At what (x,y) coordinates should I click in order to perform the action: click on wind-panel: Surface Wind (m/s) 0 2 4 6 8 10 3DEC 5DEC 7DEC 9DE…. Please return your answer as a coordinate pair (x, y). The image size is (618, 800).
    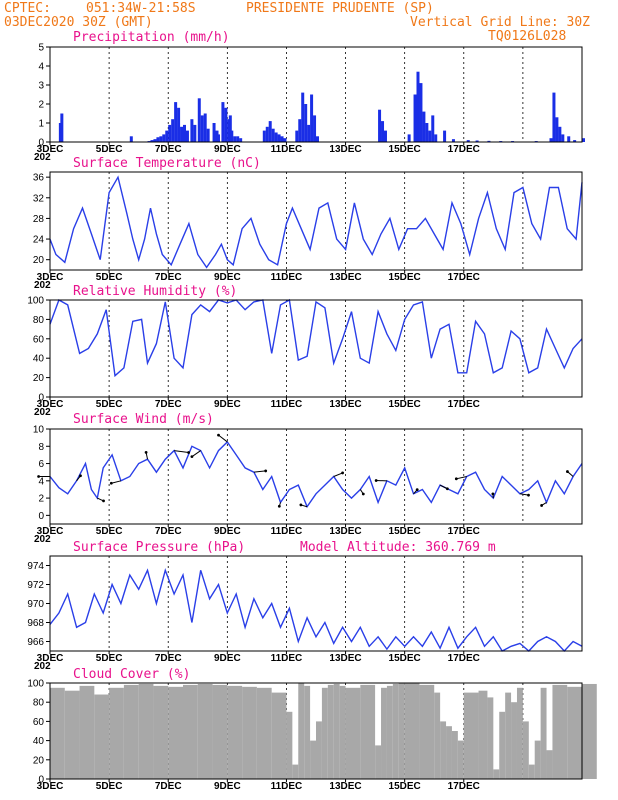
    Looking at the image, I should click on (308, 478).